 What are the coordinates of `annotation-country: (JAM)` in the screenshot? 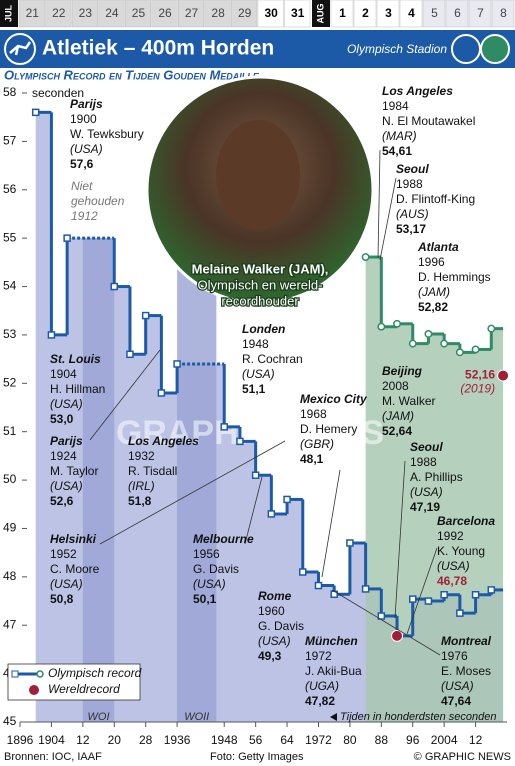 It's located at (434, 292).